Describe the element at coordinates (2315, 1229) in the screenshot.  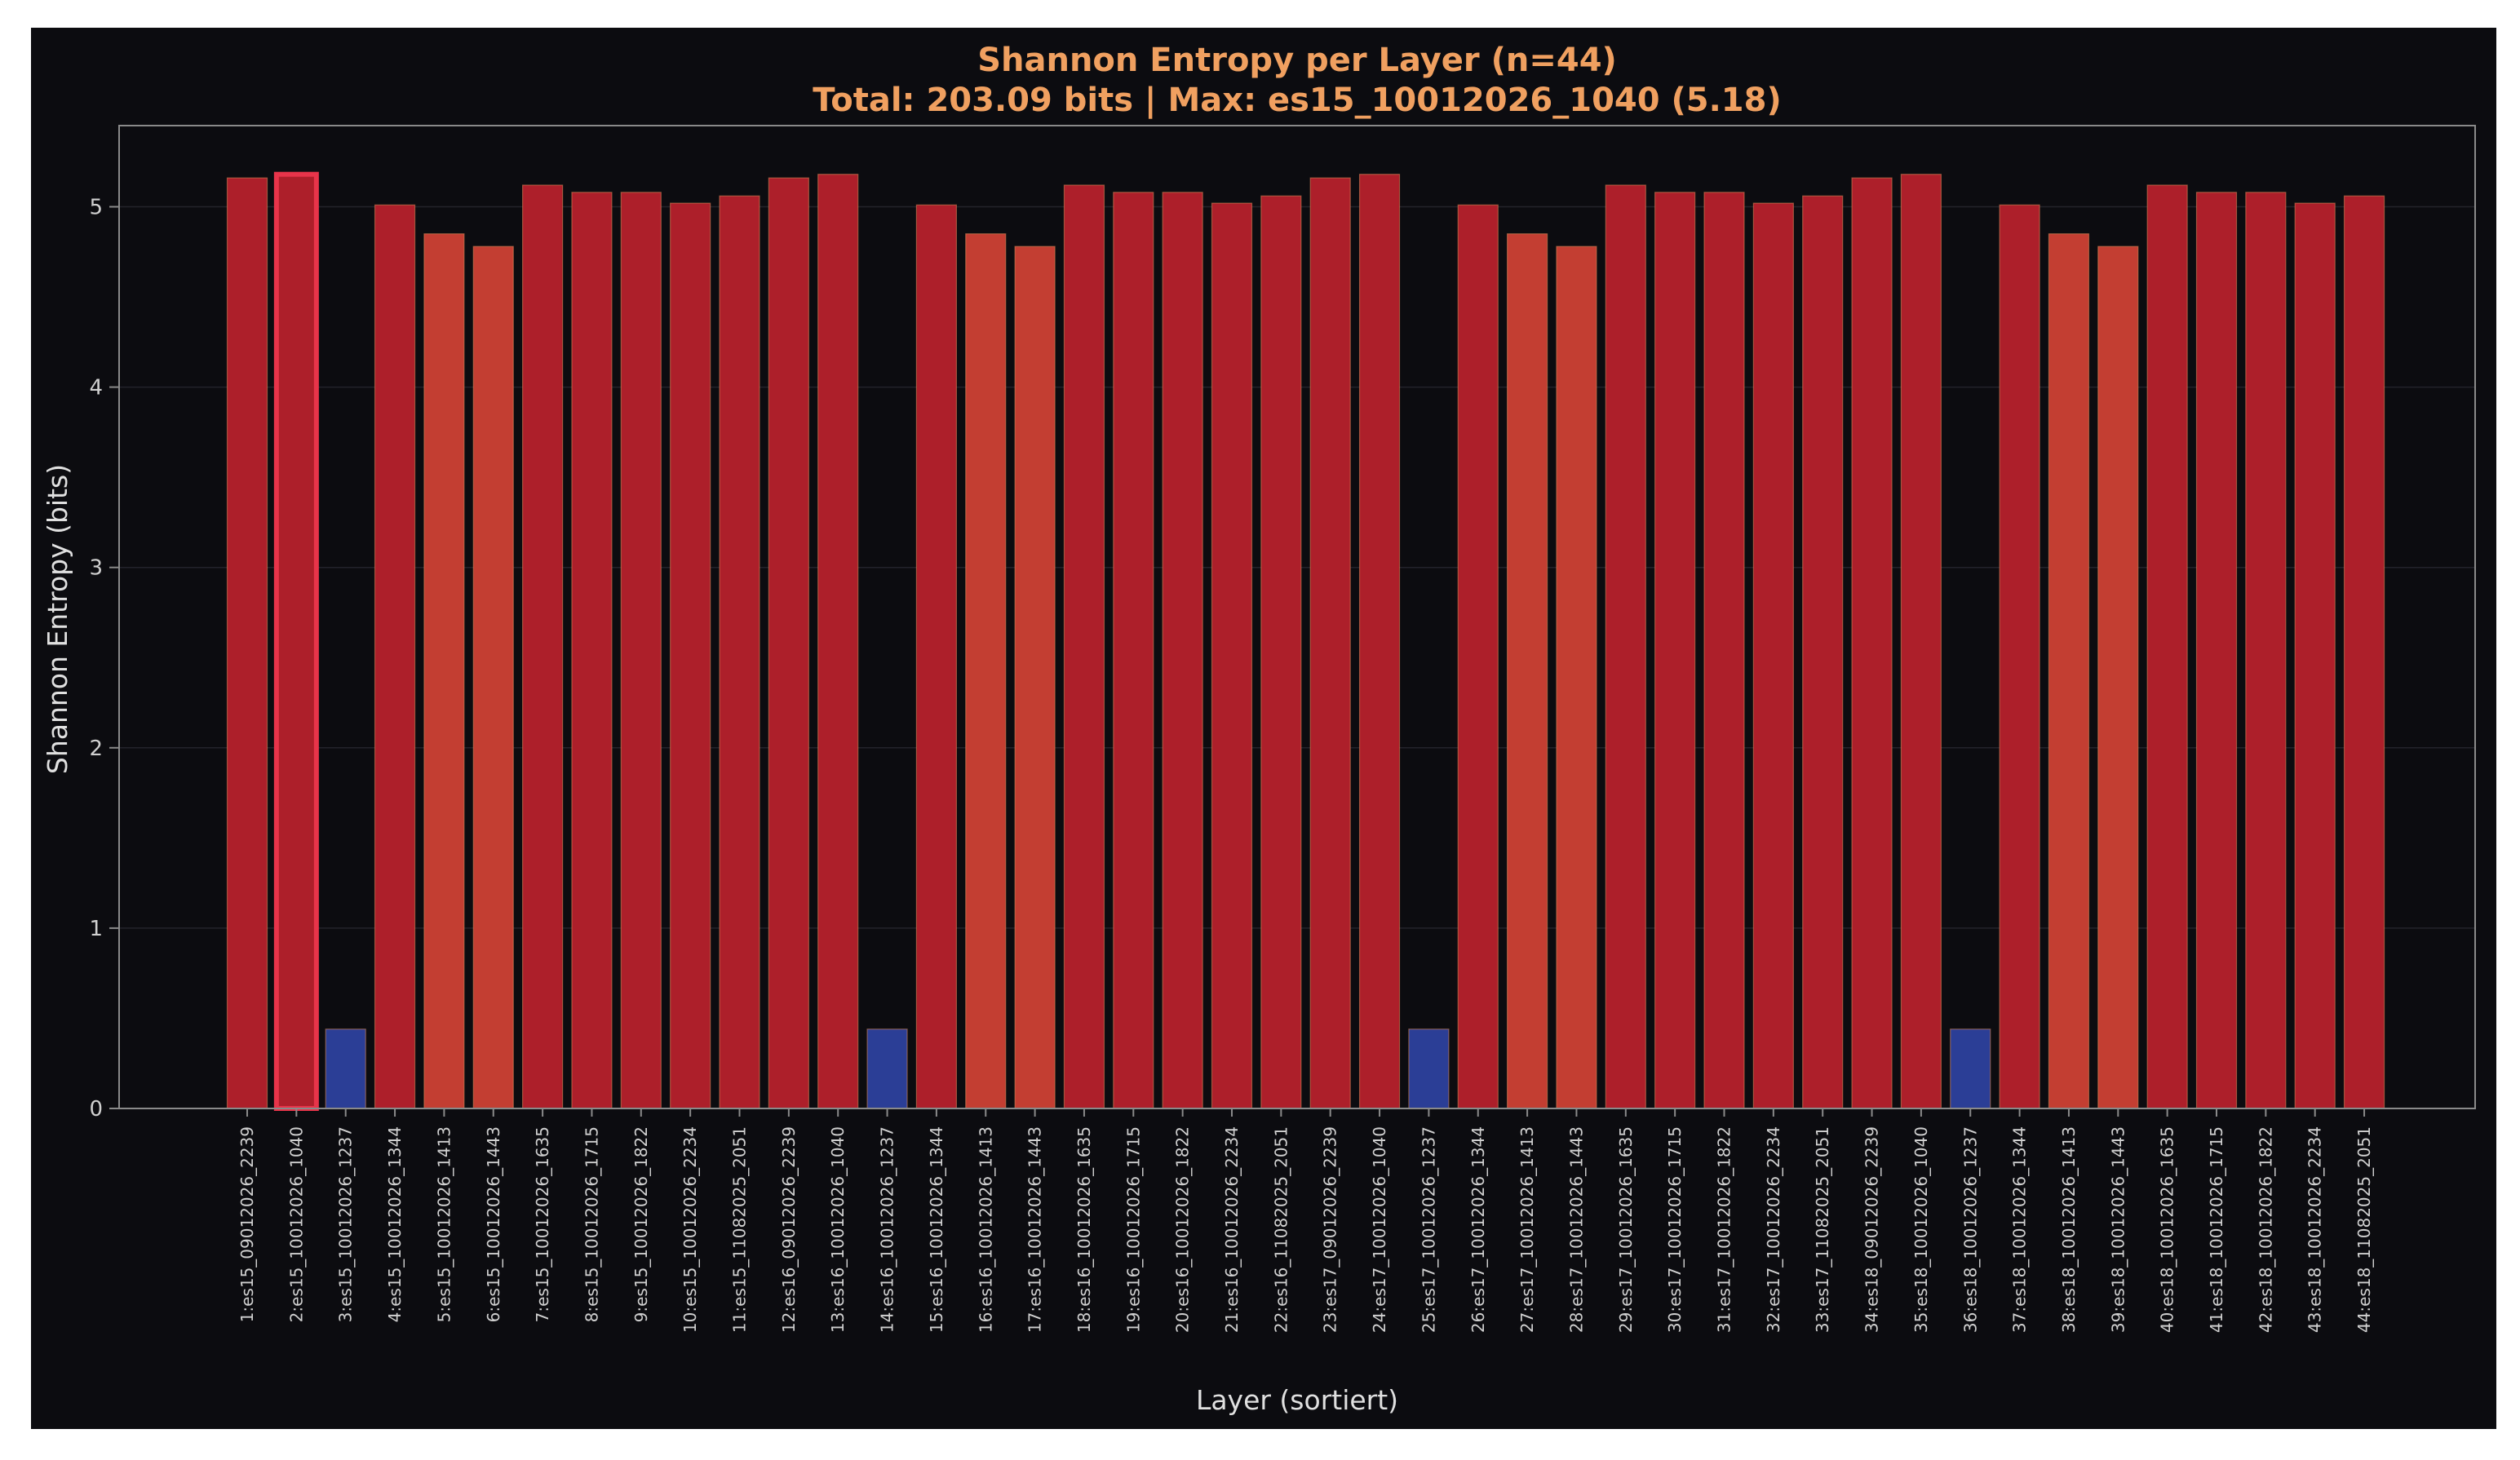
I see `x-tick-label: 43:es18_10012026_2234` at that location.